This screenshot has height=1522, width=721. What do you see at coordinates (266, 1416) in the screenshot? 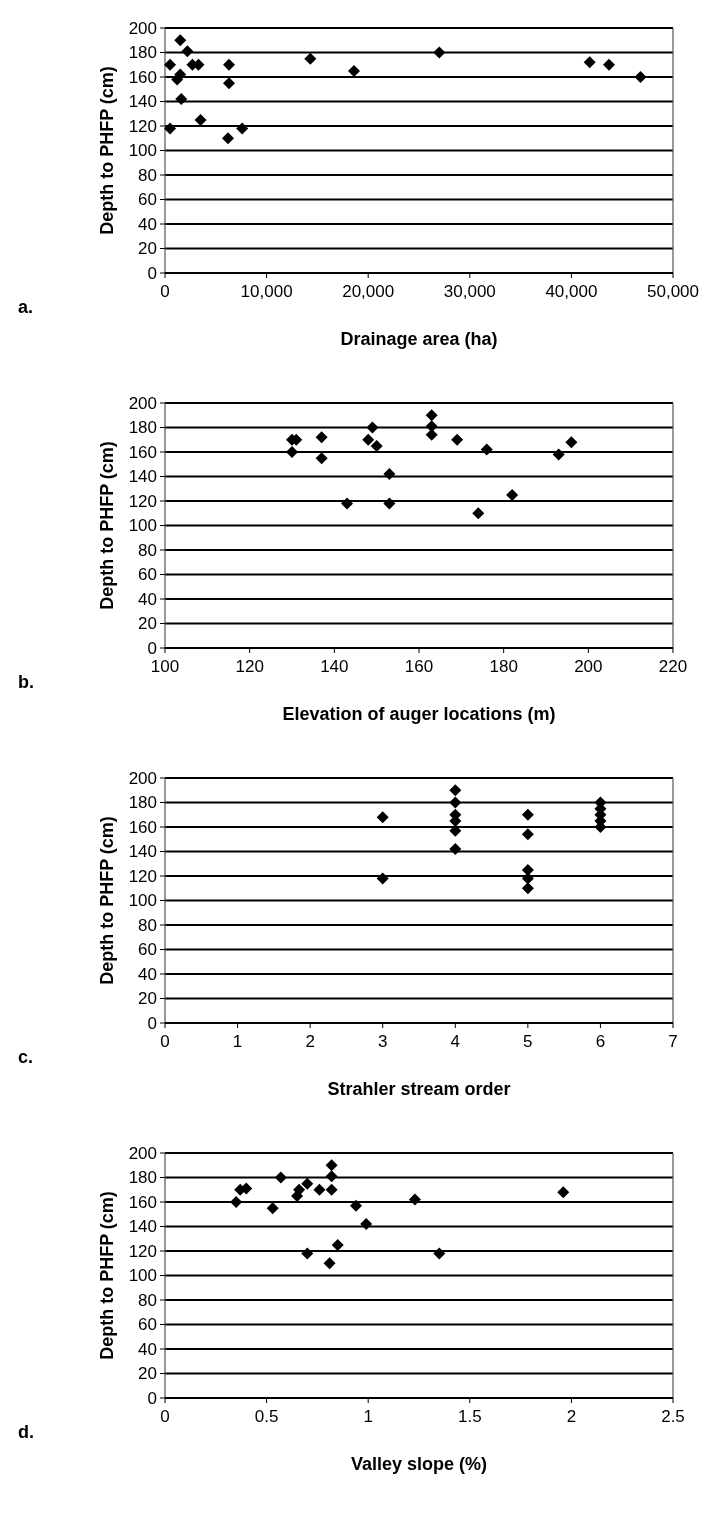
I see `x-tick-label: 0.5` at bounding box center [266, 1416].